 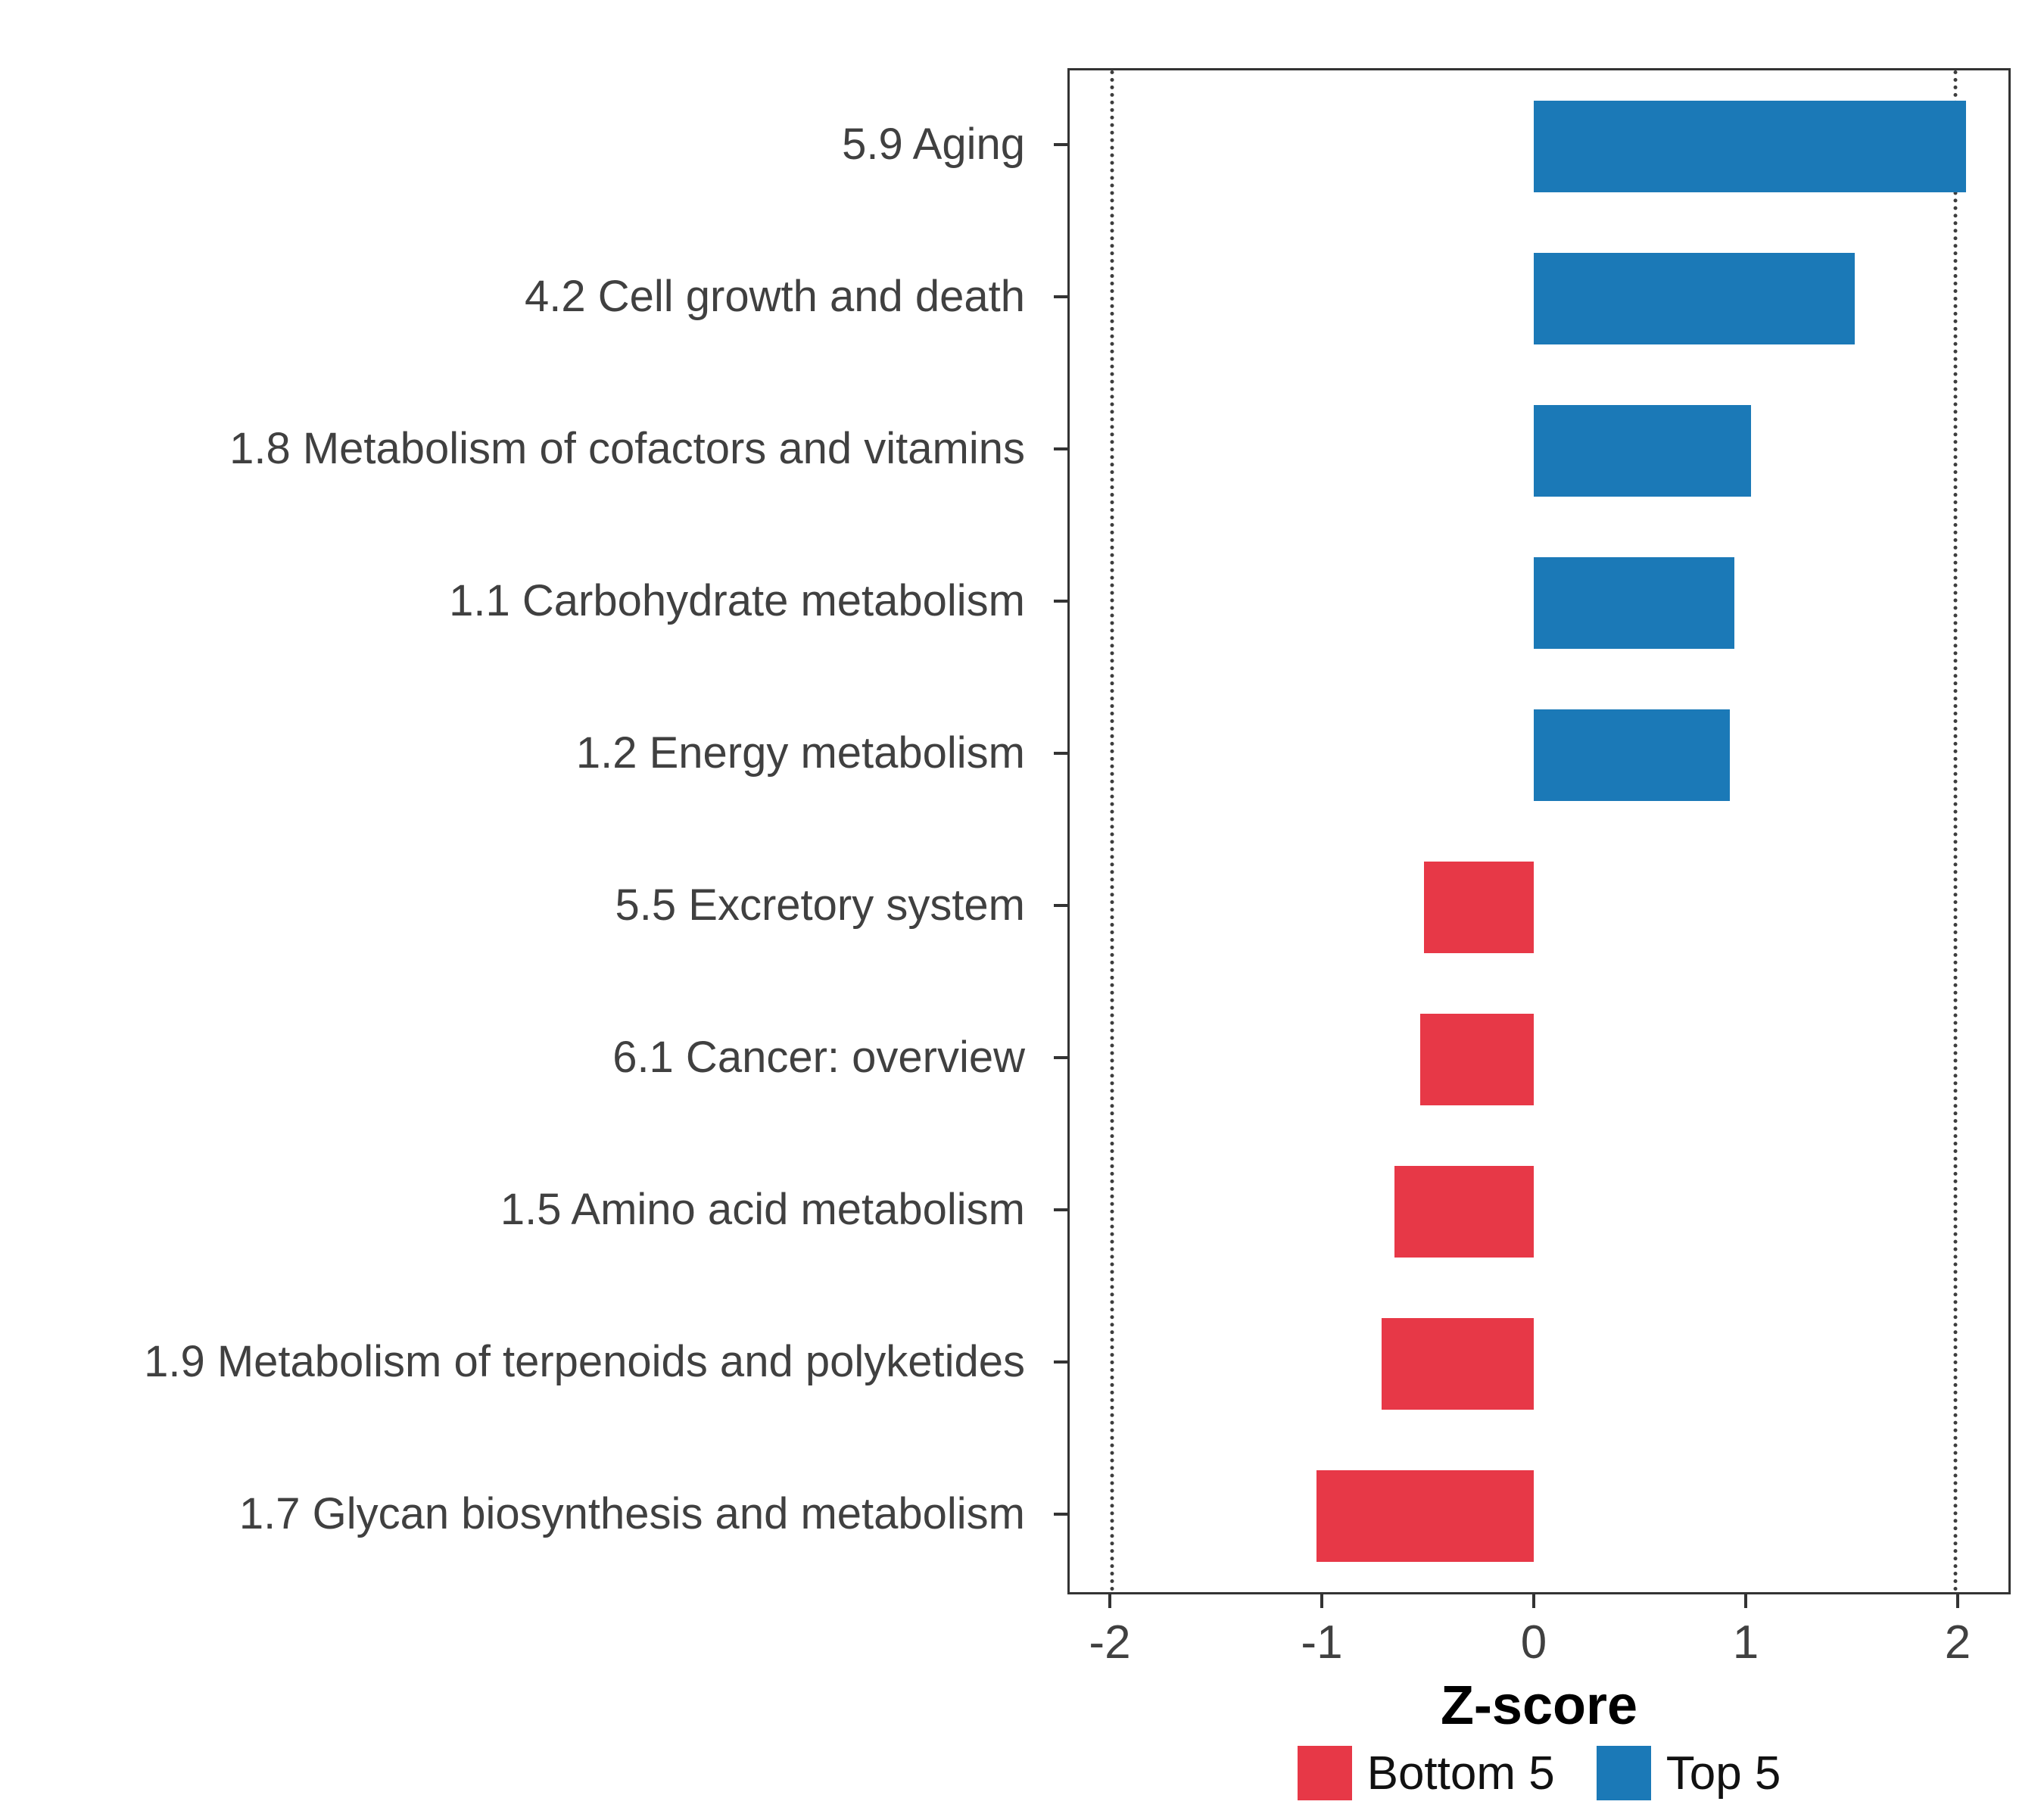 What do you see at coordinates (1060, 829) in the screenshot?
I see `y-axis-tick-marks` at bounding box center [1060, 829].